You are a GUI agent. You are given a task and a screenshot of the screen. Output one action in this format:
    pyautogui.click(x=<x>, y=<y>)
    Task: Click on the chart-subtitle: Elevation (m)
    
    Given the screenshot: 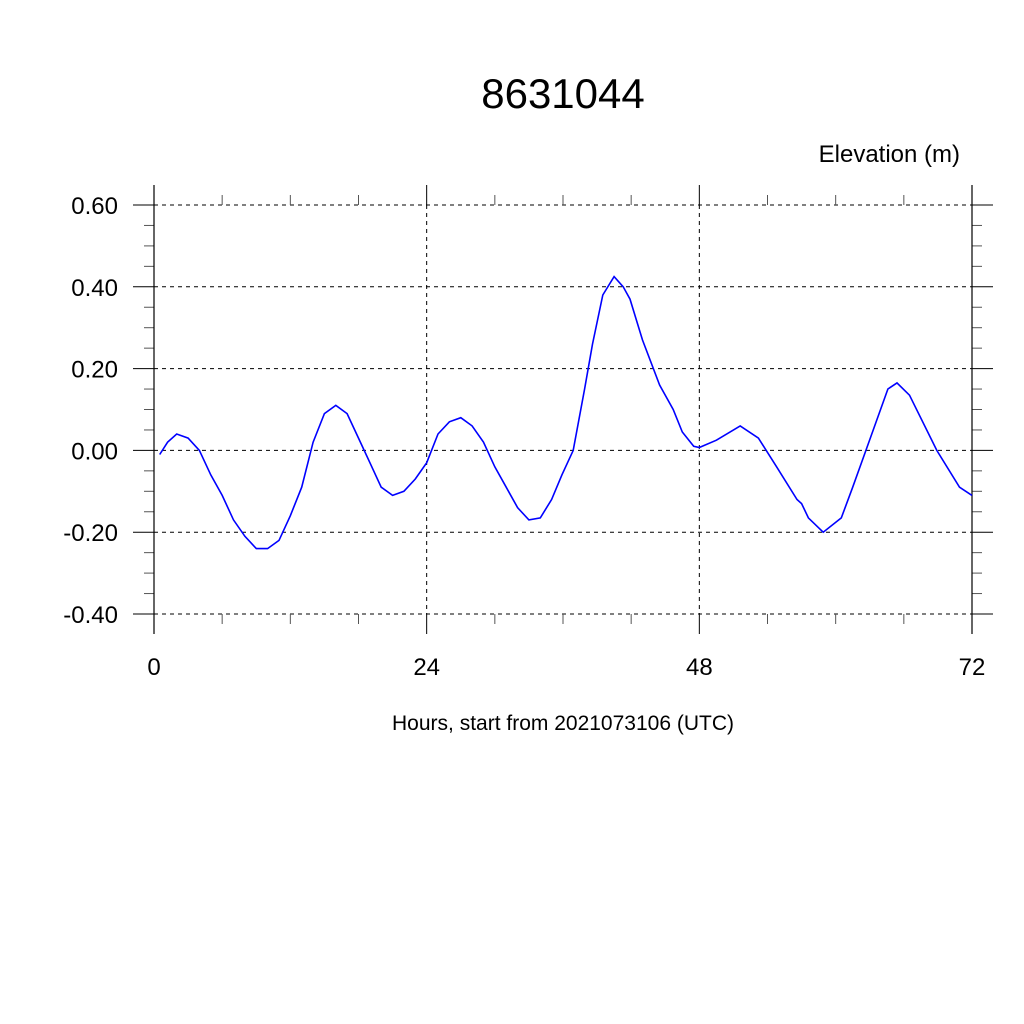 What is the action you would take?
    pyautogui.click(x=889, y=154)
    